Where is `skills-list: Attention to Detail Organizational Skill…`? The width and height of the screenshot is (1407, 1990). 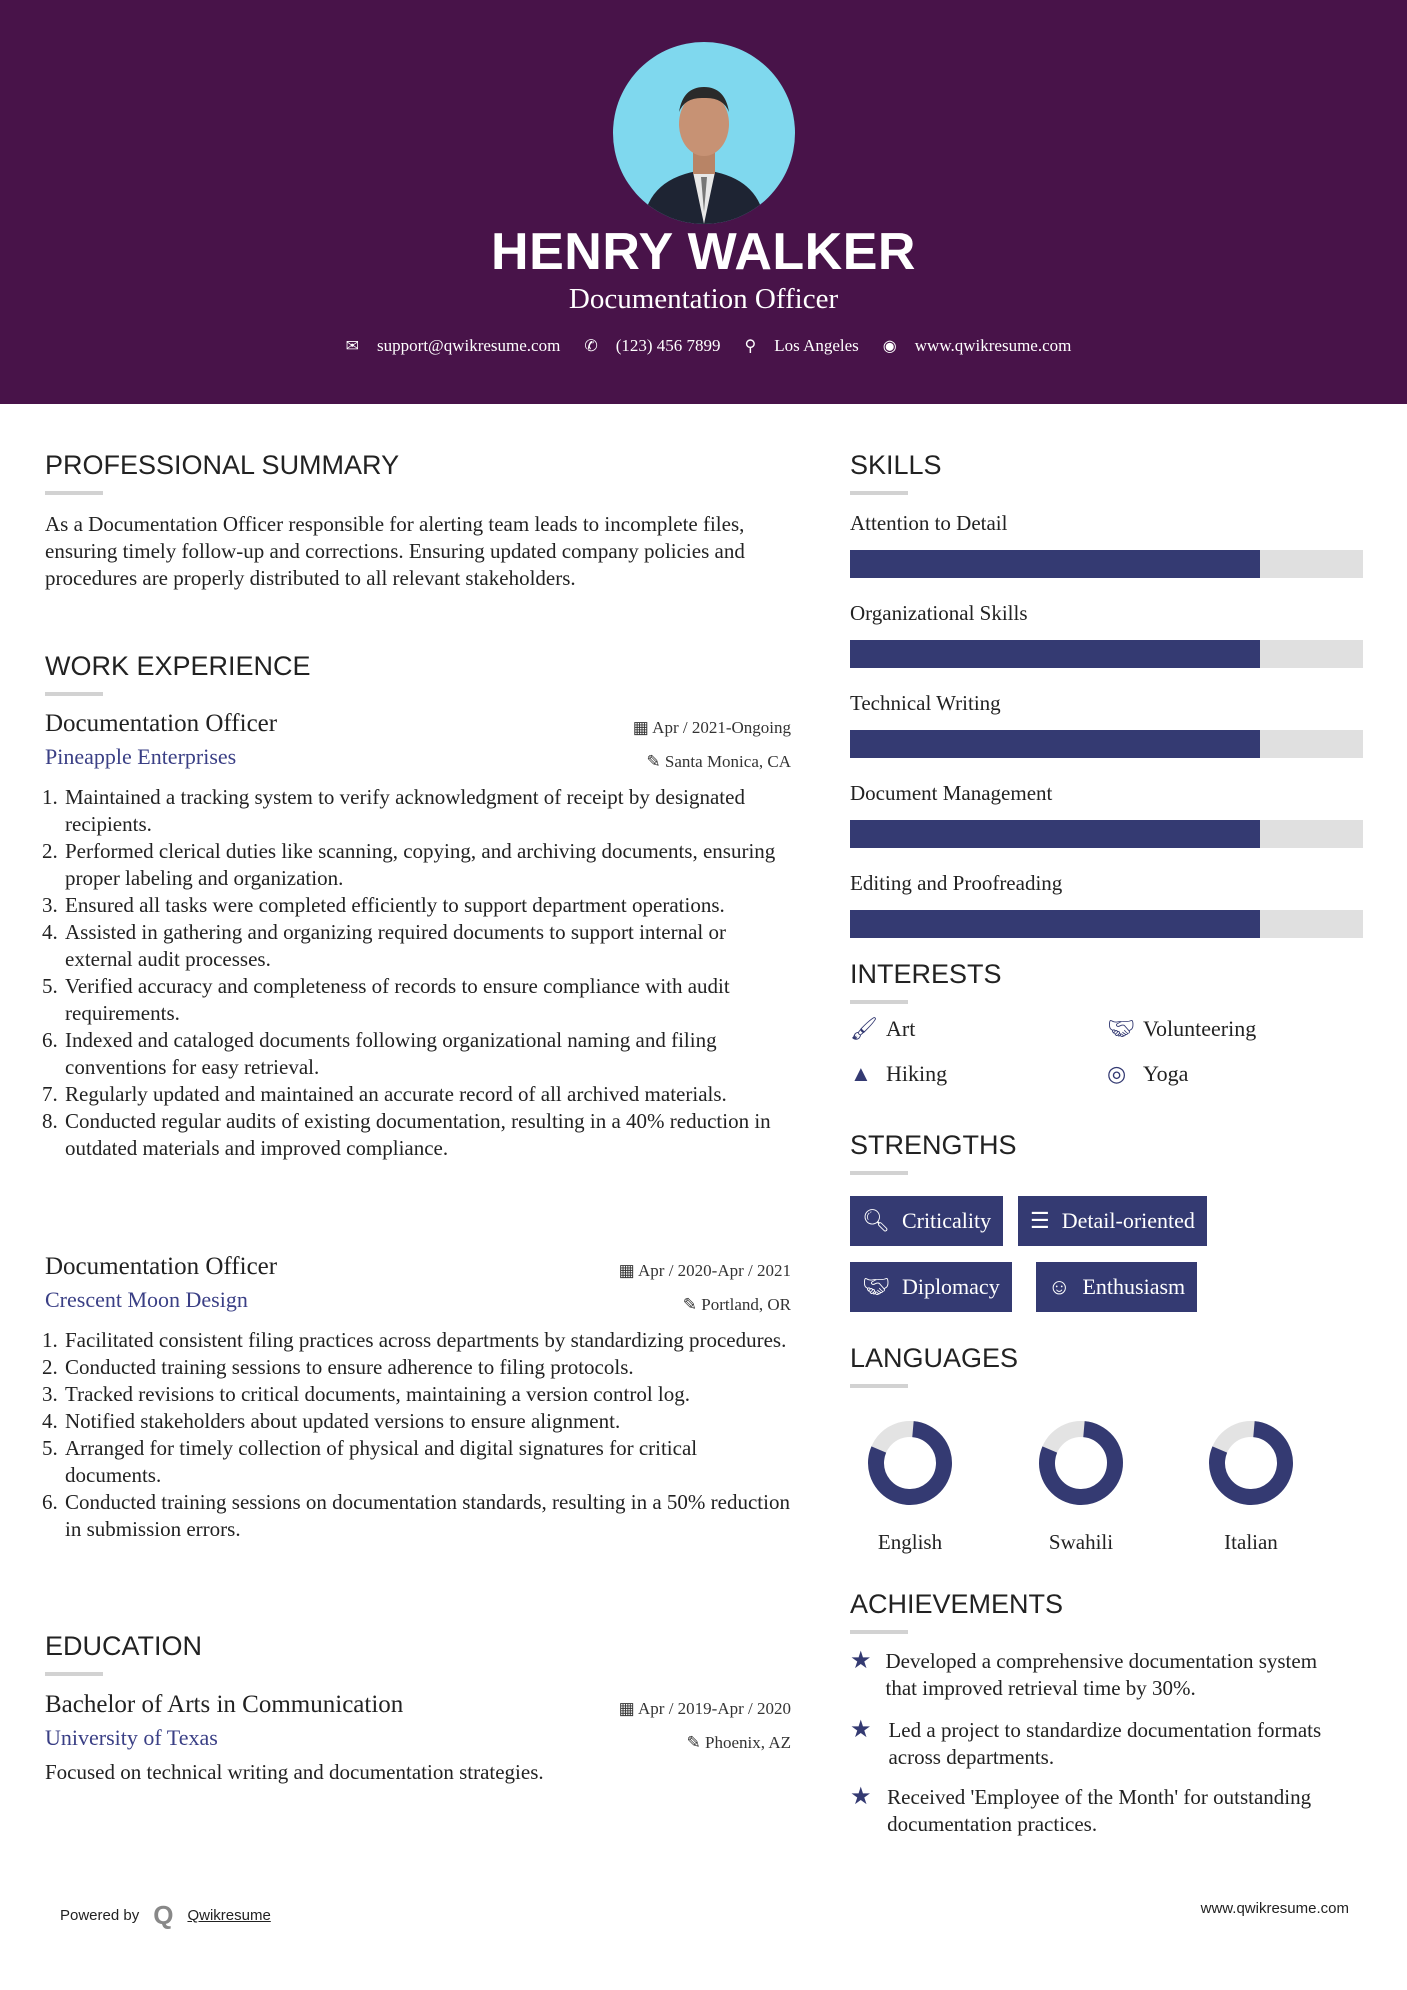 skills-list: Attention to Detail Organizational Skill… is located at coordinates (1106, 736).